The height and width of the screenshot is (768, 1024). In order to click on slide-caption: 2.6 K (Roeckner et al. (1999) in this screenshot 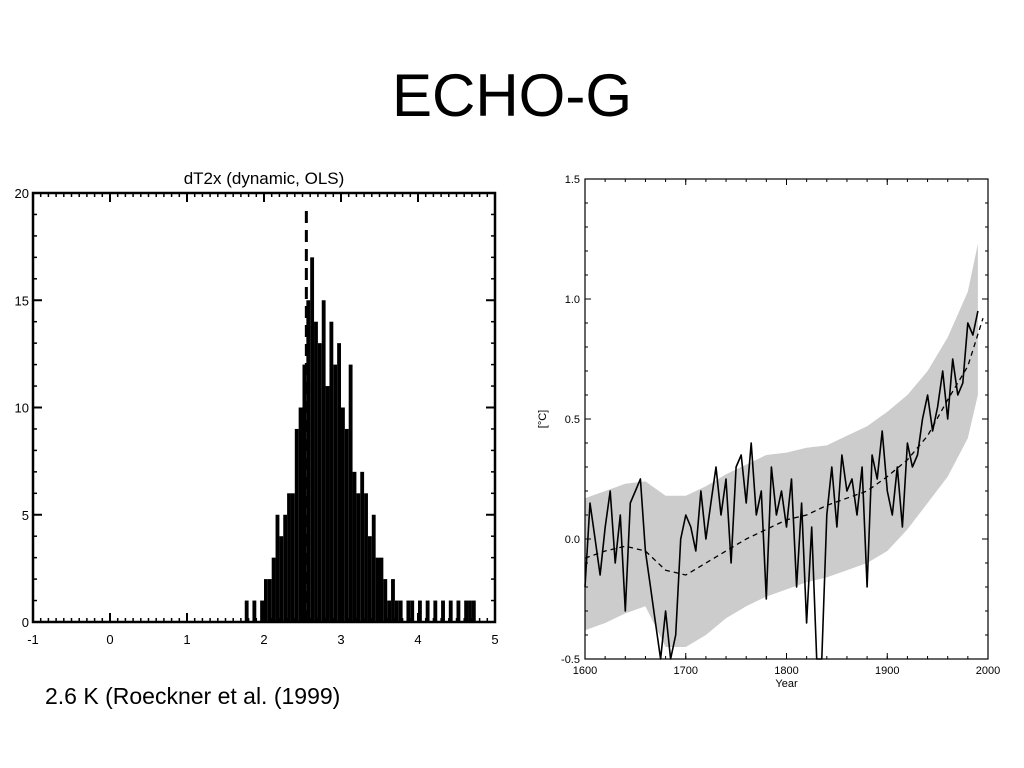, I will do `click(193, 696)`.